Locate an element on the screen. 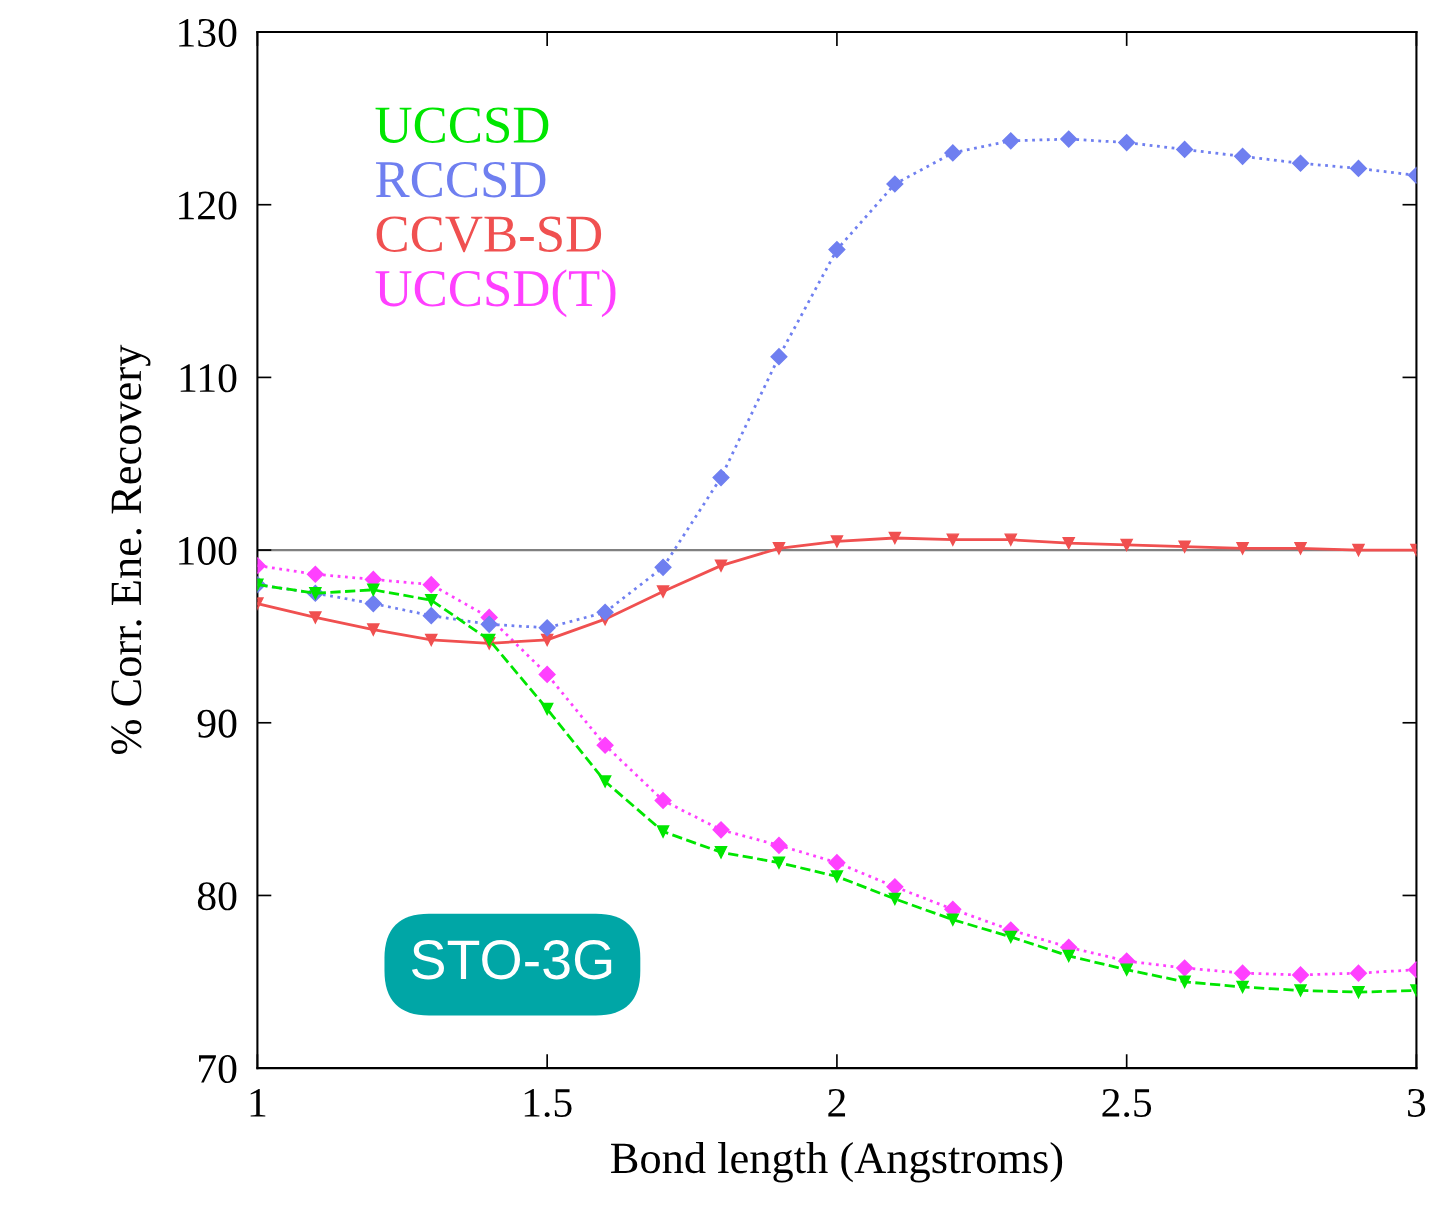 Image resolution: width=1438 pixels, height=1232 pixels. y-tick-label: 130 is located at coordinates (208, 32).